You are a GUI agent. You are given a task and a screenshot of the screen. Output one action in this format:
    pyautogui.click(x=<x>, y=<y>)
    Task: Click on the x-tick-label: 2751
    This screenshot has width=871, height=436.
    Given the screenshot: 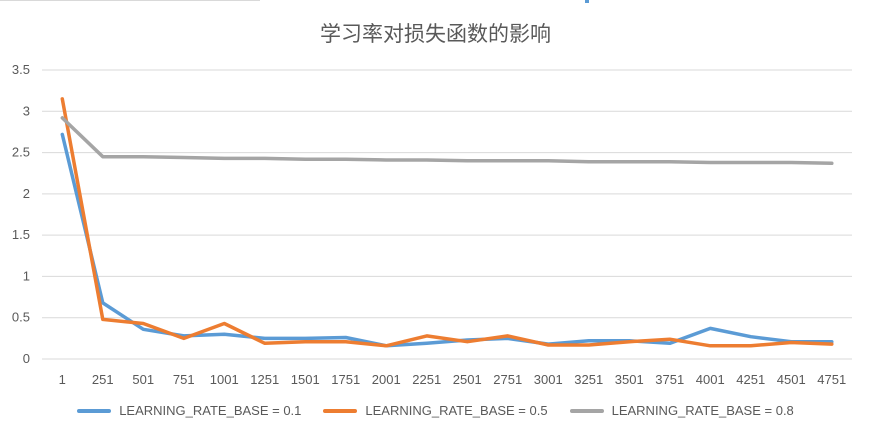 What is the action you would take?
    pyautogui.click(x=507, y=379)
    